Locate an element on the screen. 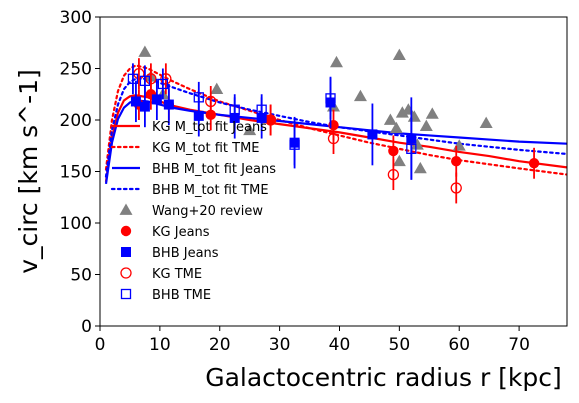 The width and height of the screenshot is (579, 403). legend-item-8: KG TME is located at coordinates (161, 274).